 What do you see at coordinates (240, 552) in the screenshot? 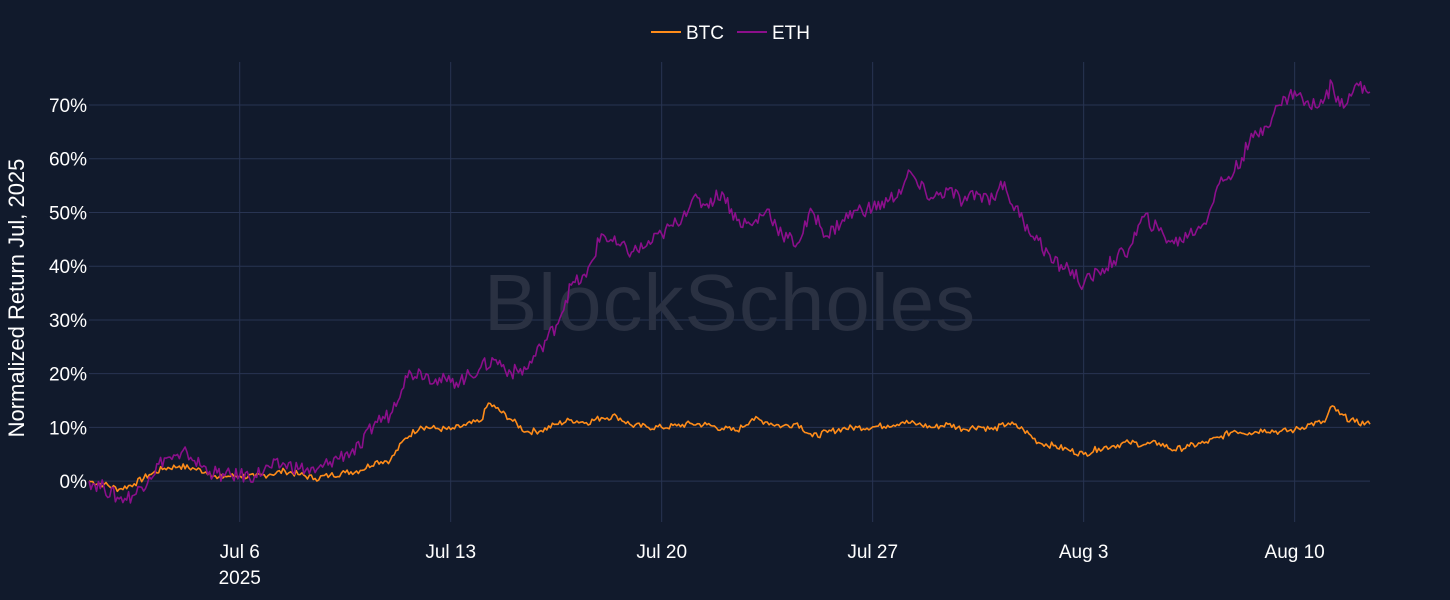
I see `x-tick-label: Jul 6` at bounding box center [240, 552].